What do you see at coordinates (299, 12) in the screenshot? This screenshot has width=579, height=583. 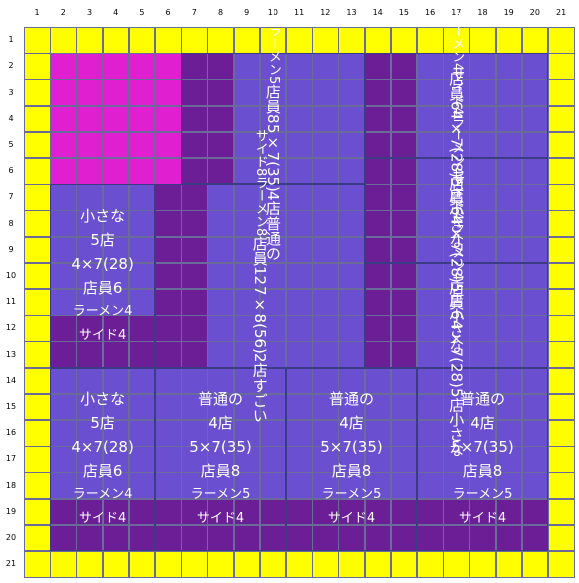 I see `column-number: 11` at bounding box center [299, 12].